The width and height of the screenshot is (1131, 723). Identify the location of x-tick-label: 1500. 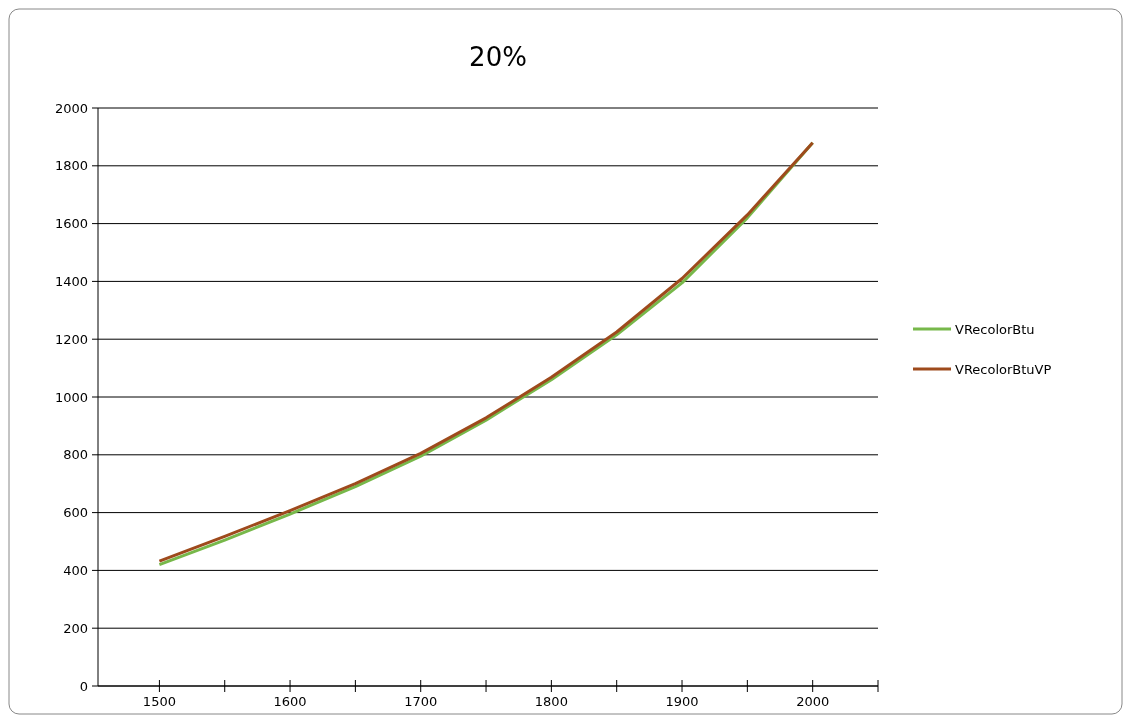
(159, 701).